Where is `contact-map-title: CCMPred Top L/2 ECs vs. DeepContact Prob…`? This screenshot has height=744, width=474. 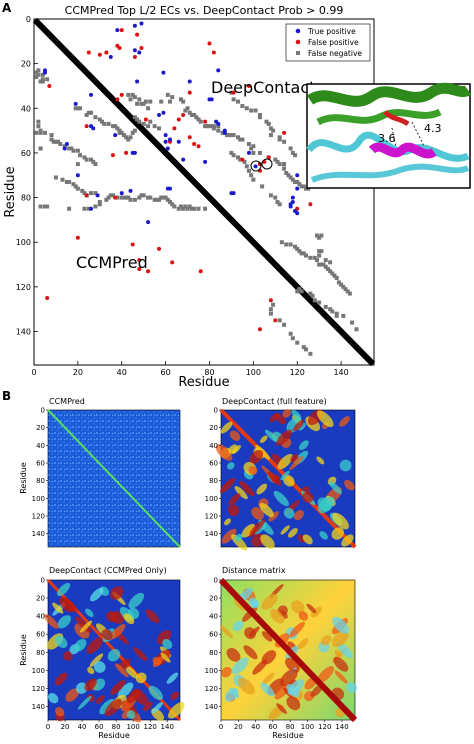 contact-map-title: CCMPred Top L/2 ECs vs. DeepContact Prob… is located at coordinates (204, 10).